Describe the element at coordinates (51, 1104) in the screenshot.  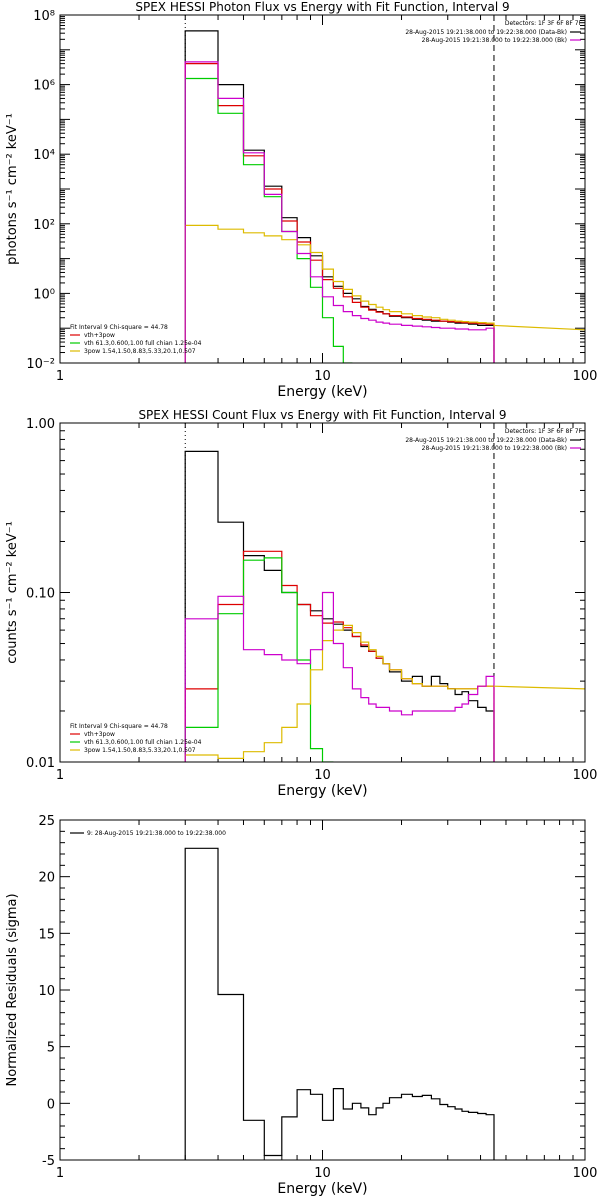
I see `y-tick-label: 0` at that location.